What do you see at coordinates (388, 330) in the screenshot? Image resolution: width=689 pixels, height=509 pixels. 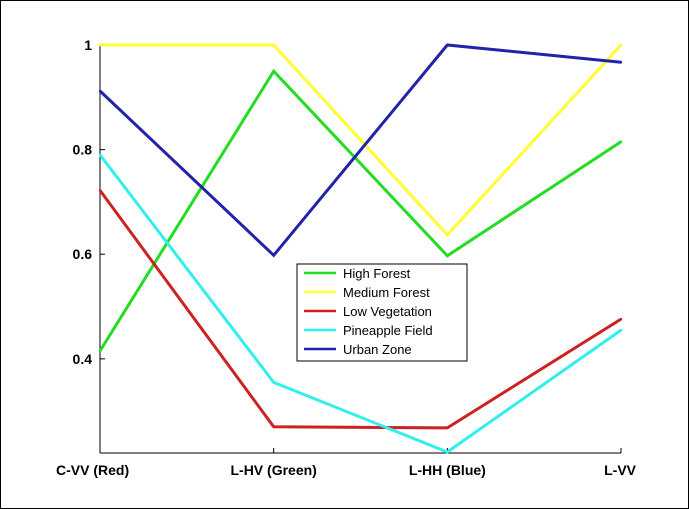 I see `legend-label-pineapple-field: Pineapple Field` at bounding box center [388, 330].